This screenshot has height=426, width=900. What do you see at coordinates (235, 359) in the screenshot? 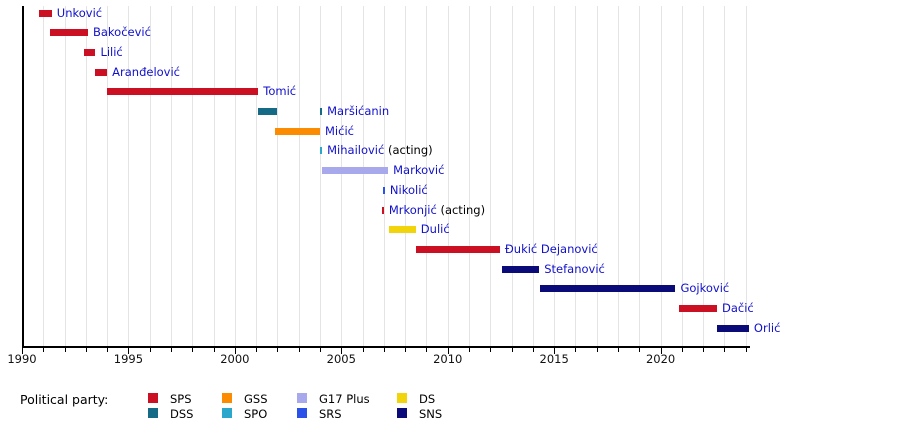
I see `axis-tick-label: 2000` at bounding box center [235, 359].